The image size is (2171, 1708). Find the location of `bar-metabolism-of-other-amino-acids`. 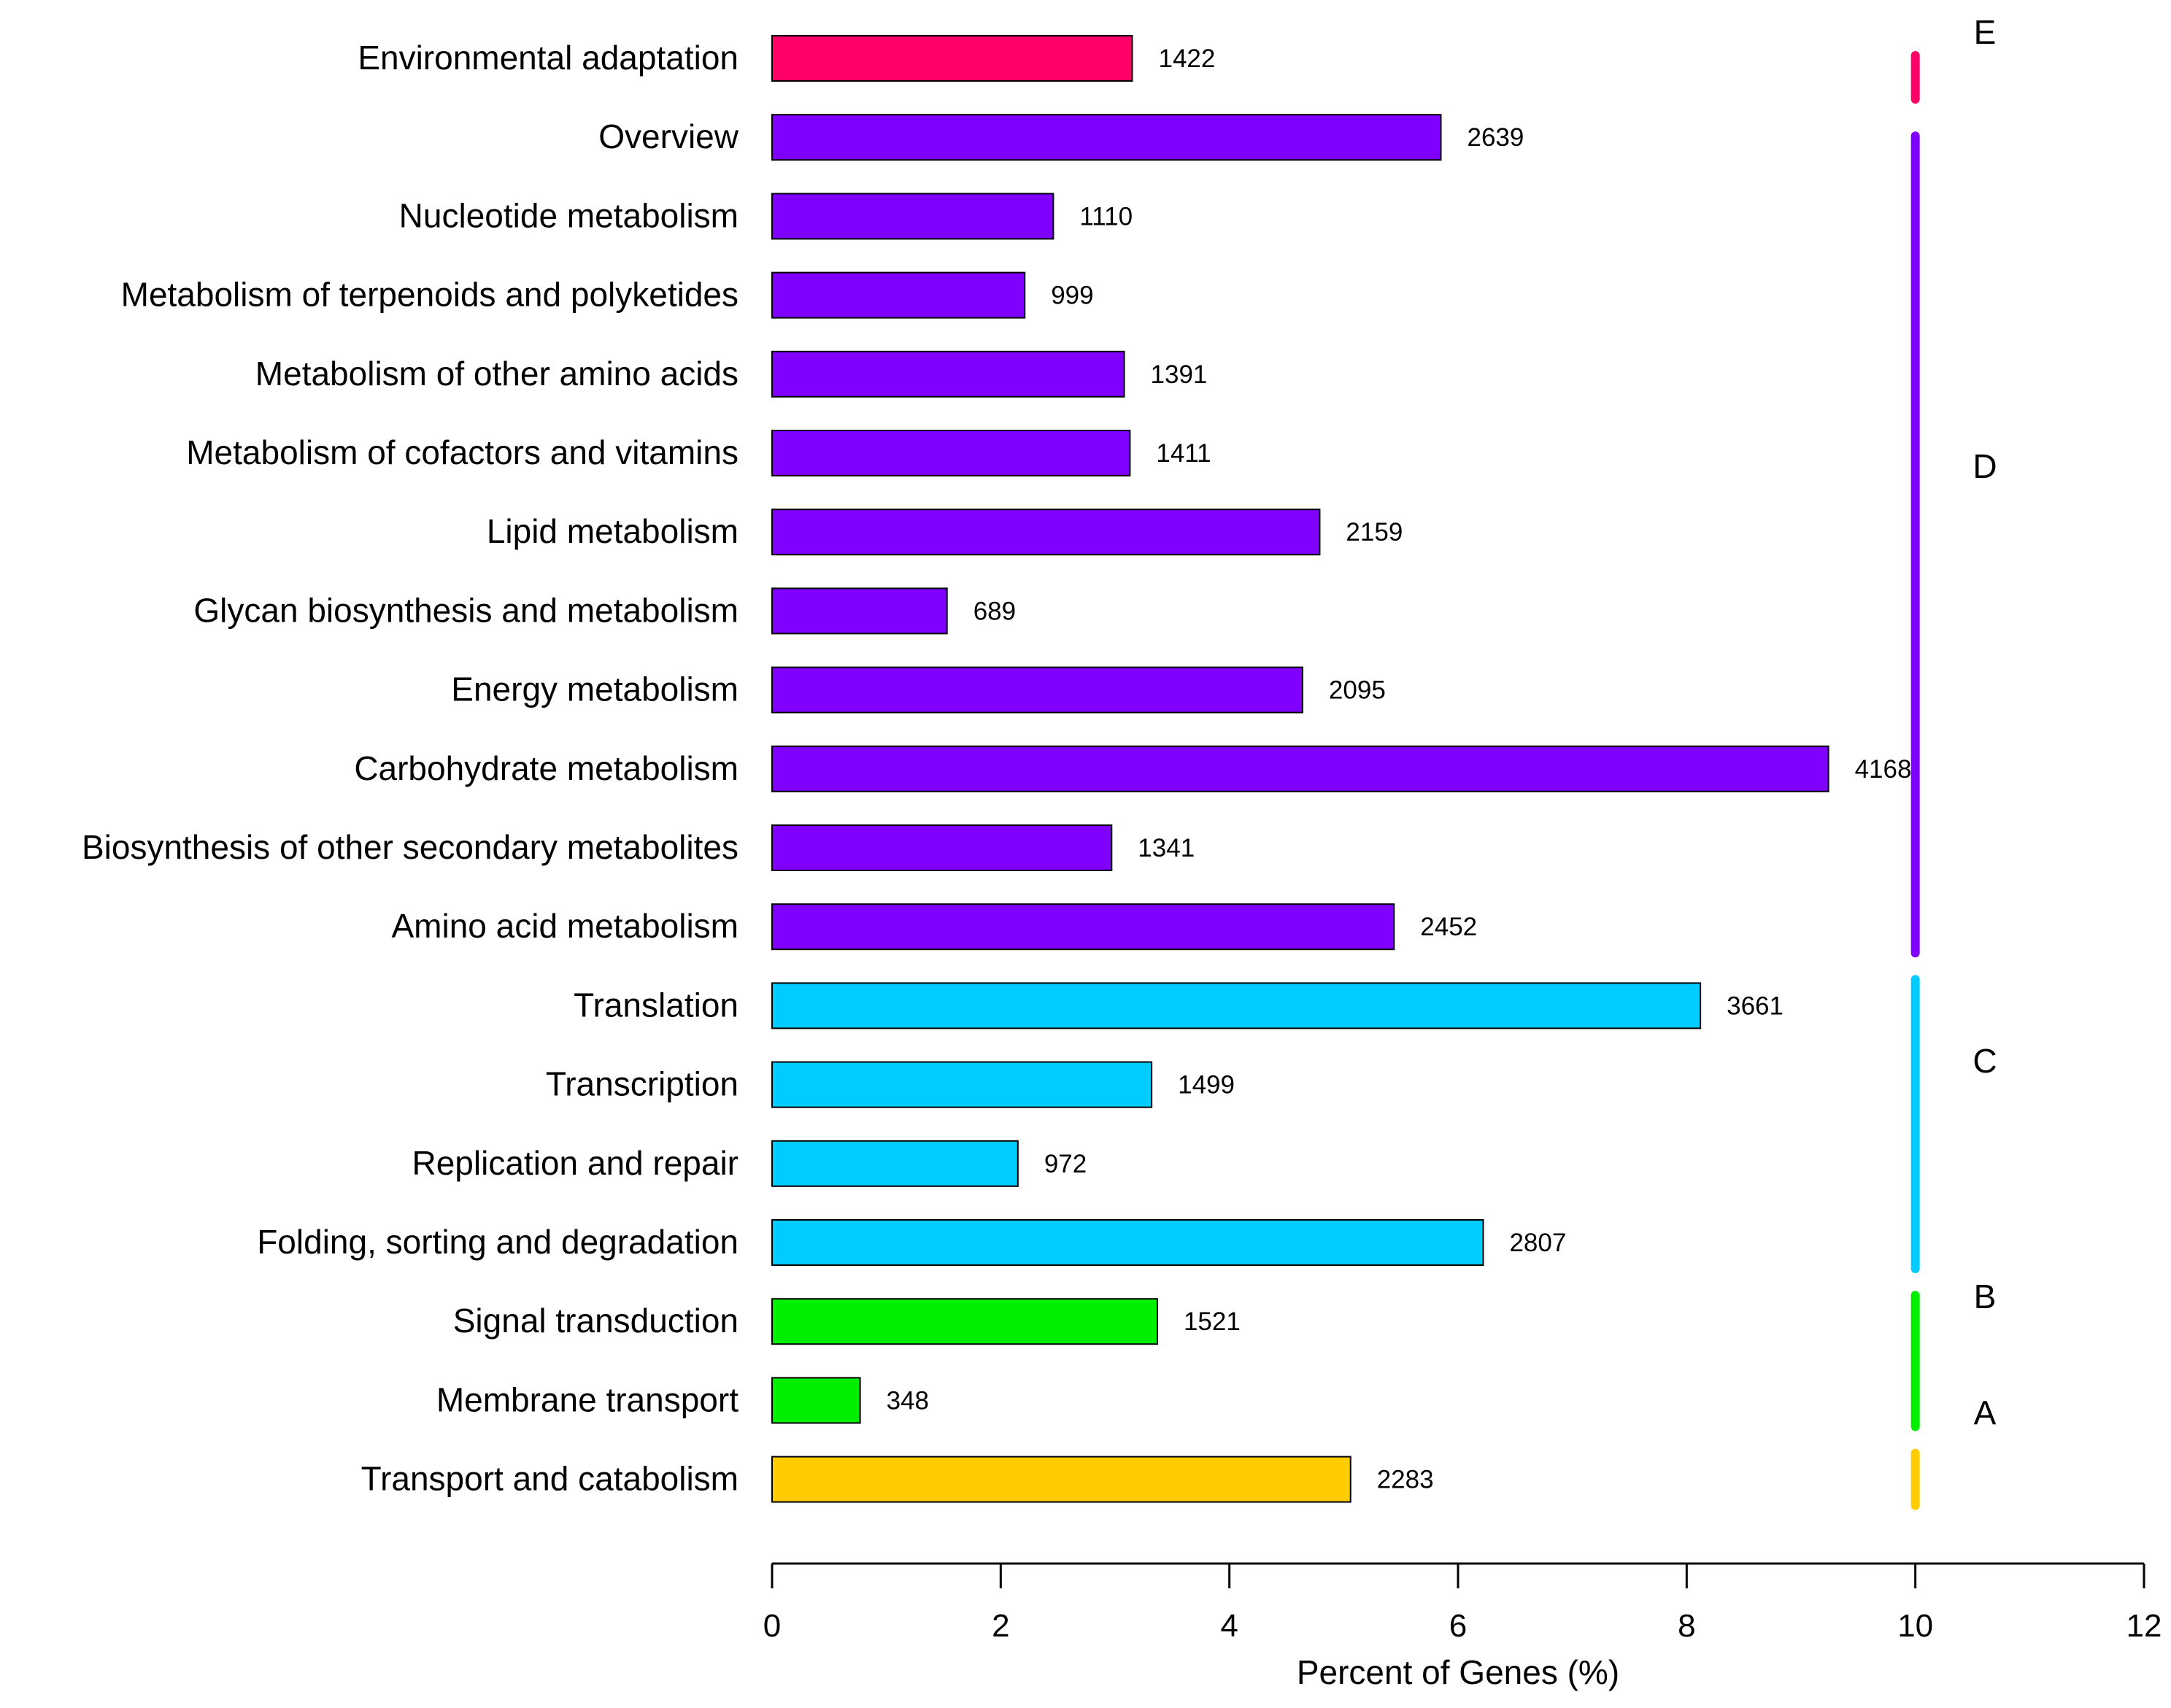

bar-metabolism-of-other-amino-acids is located at coordinates (948, 374).